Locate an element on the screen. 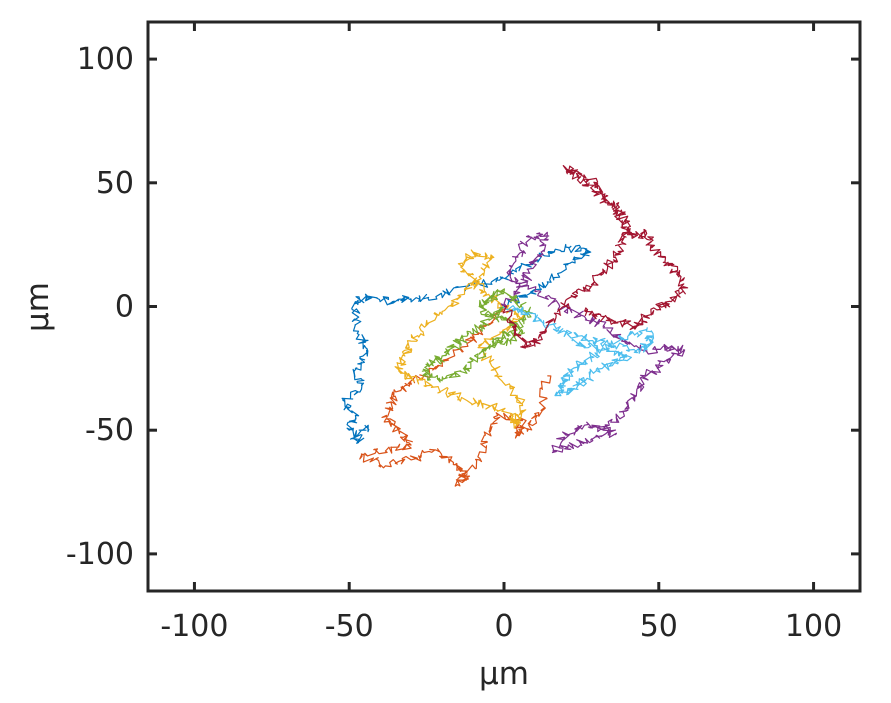 This screenshot has height=703, width=891. y-tick-label: 0 is located at coordinates (124, 307).